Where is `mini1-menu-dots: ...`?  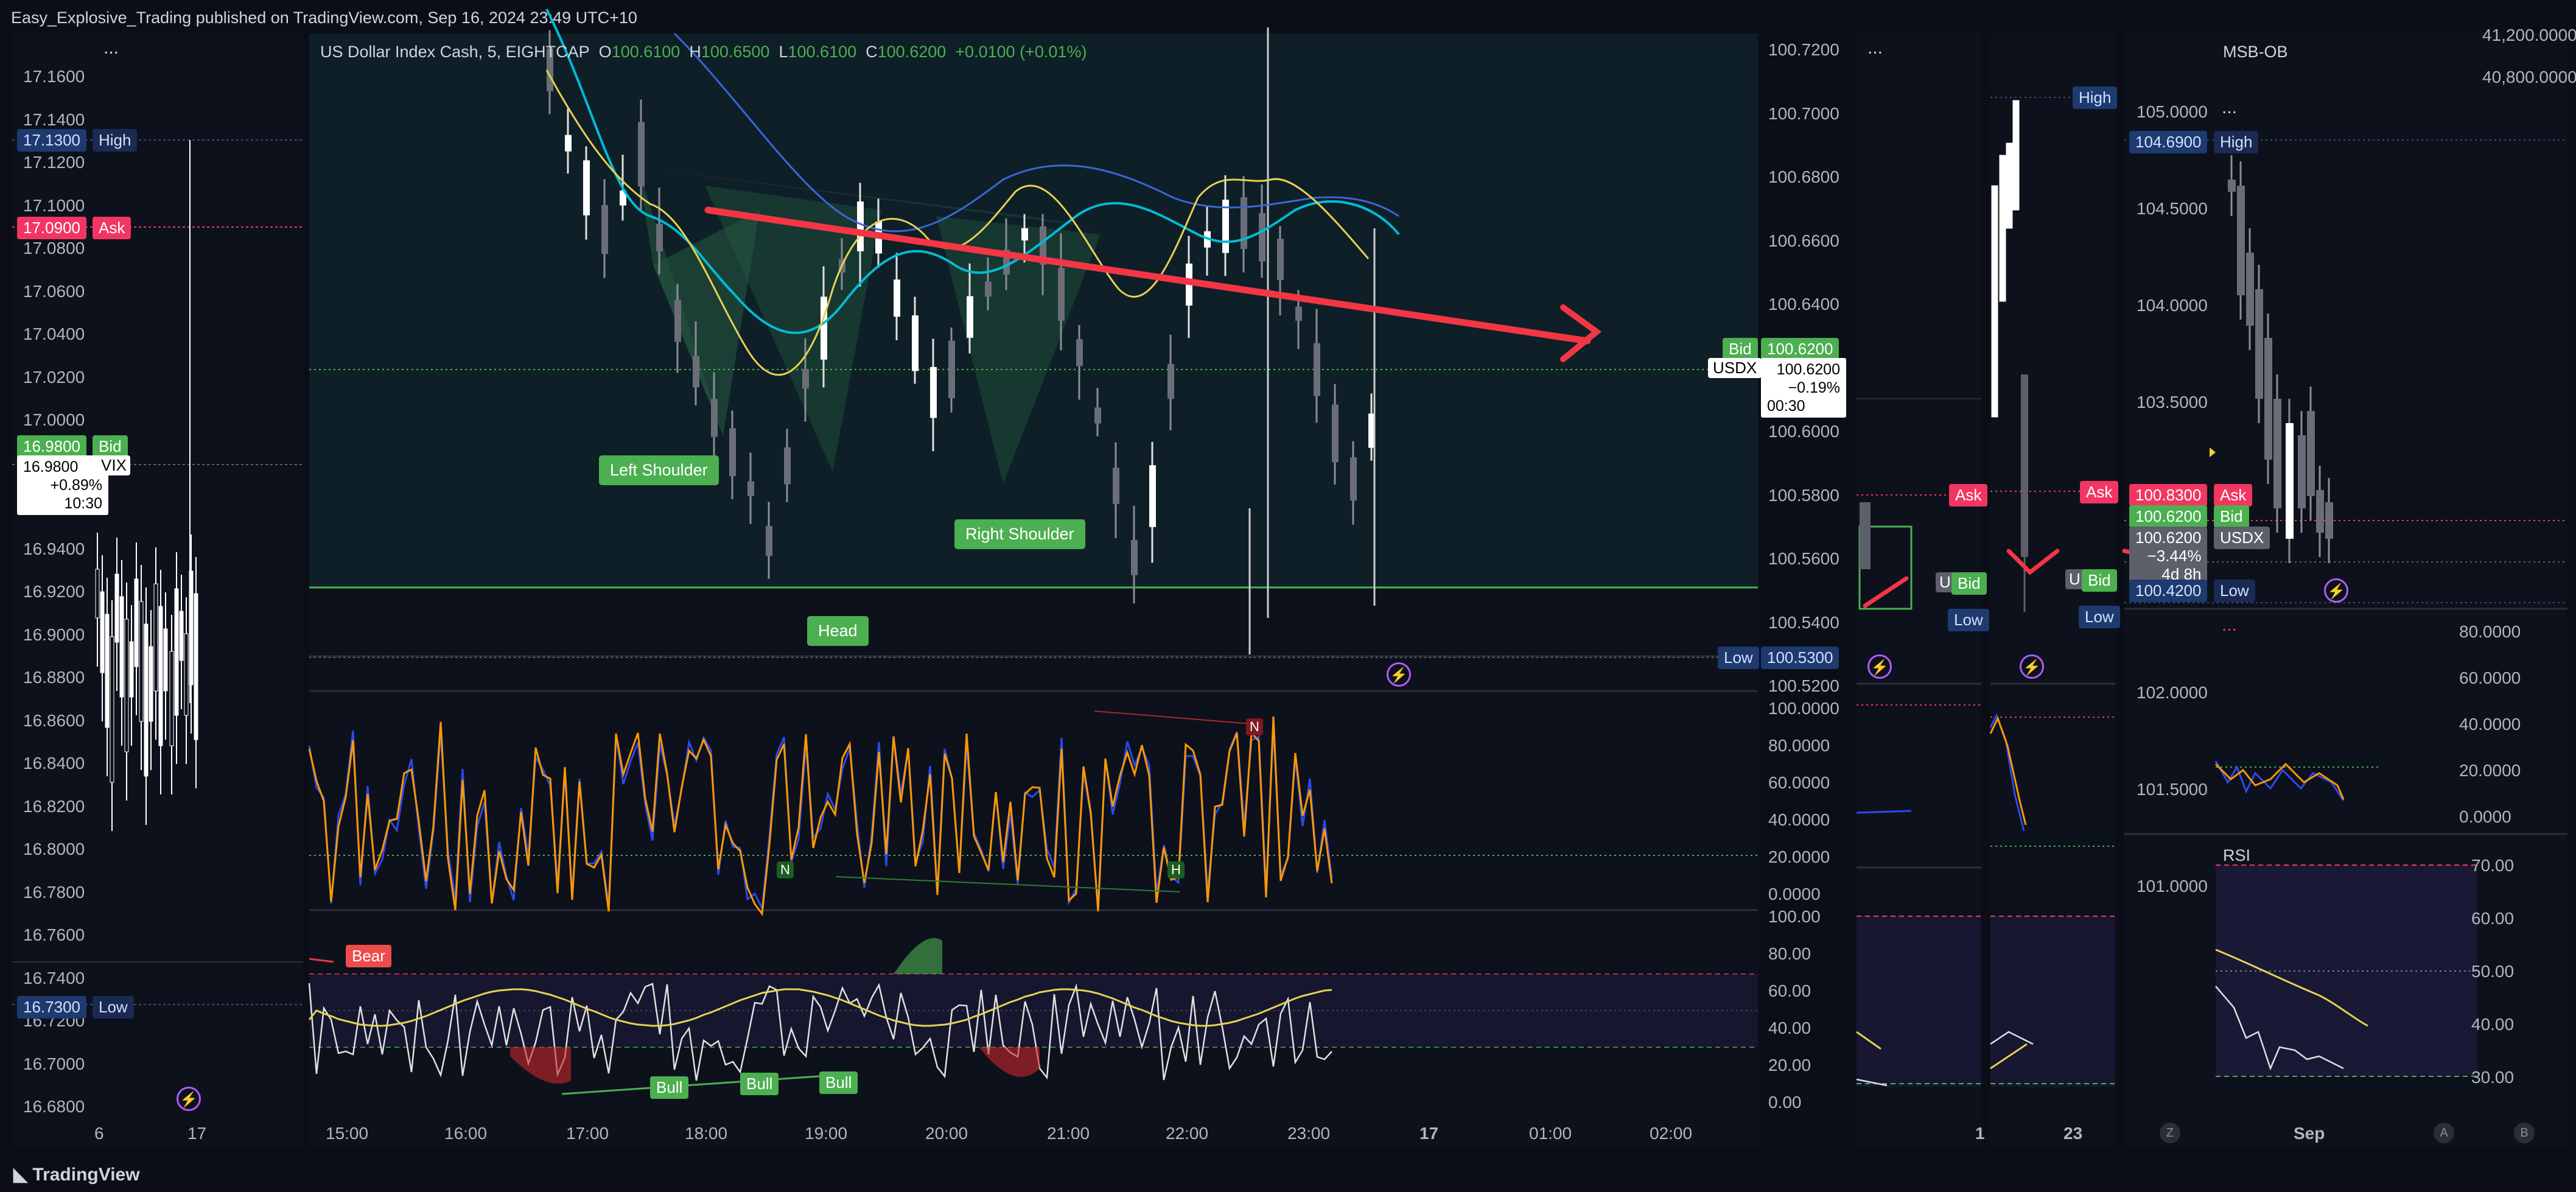 mini1-menu-dots: ... is located at coordinates (1875, 48).